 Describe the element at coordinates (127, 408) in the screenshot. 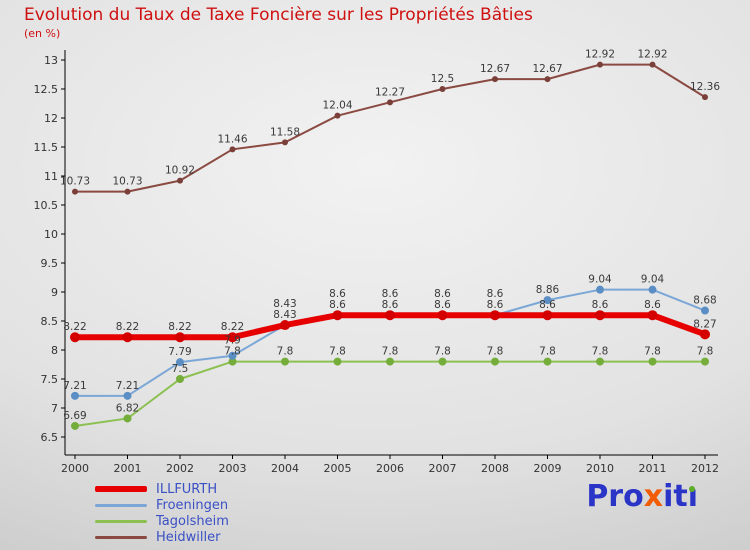

I see `data-label: 6.82` at that location.